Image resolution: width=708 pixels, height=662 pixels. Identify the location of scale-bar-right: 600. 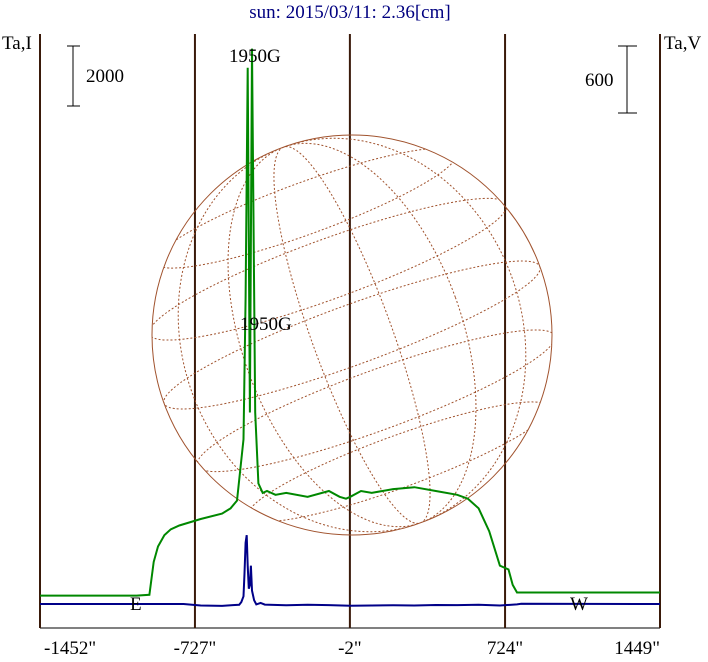
(611, 79).